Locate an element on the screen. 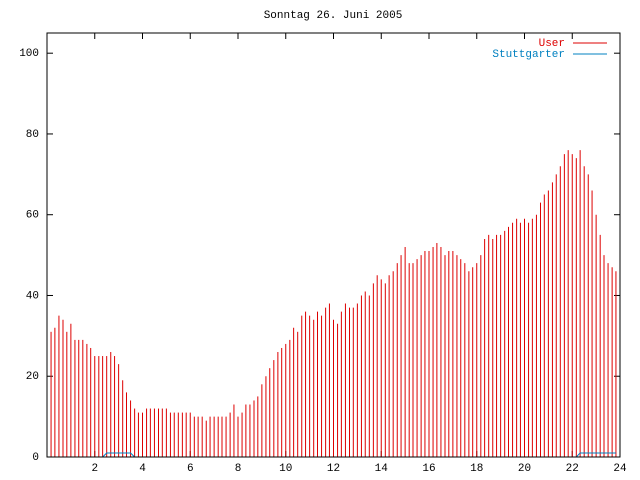  y-tick-label: 60 is located at coordinates (32, 216).